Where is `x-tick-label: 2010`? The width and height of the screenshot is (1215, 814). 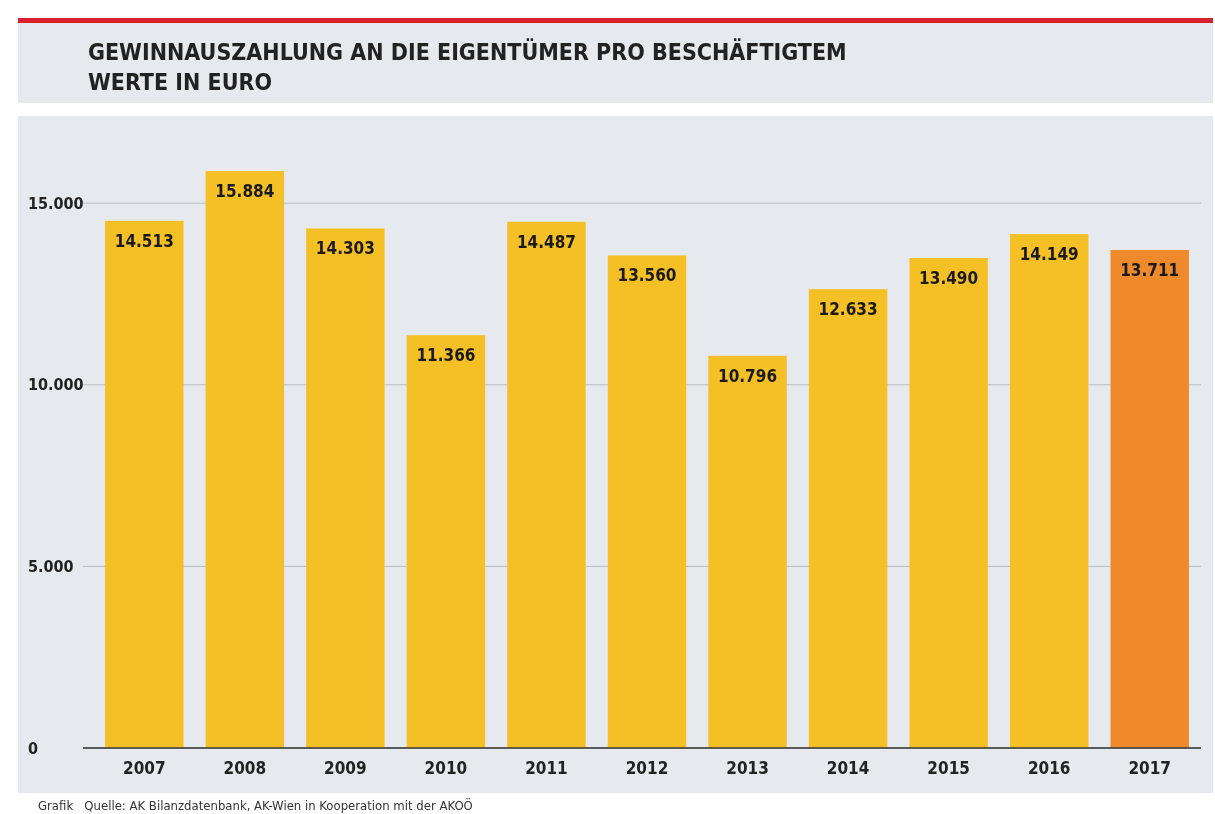
x-tick-label: 2010 is located at coordinates (446, 768).